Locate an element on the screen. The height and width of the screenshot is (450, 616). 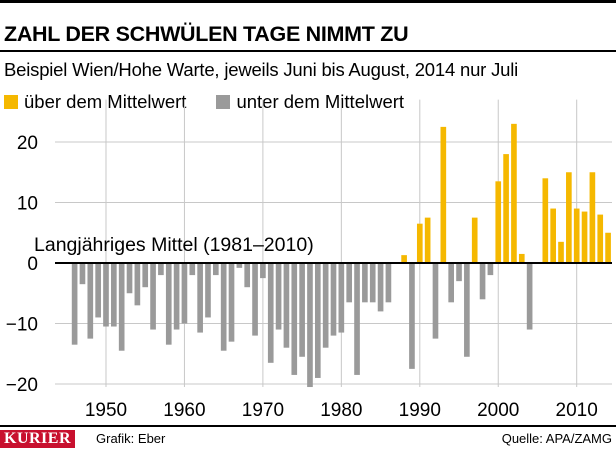
reference-label: Langjähriges Mittel (1981–2010) is located at coordinates (174, 245).